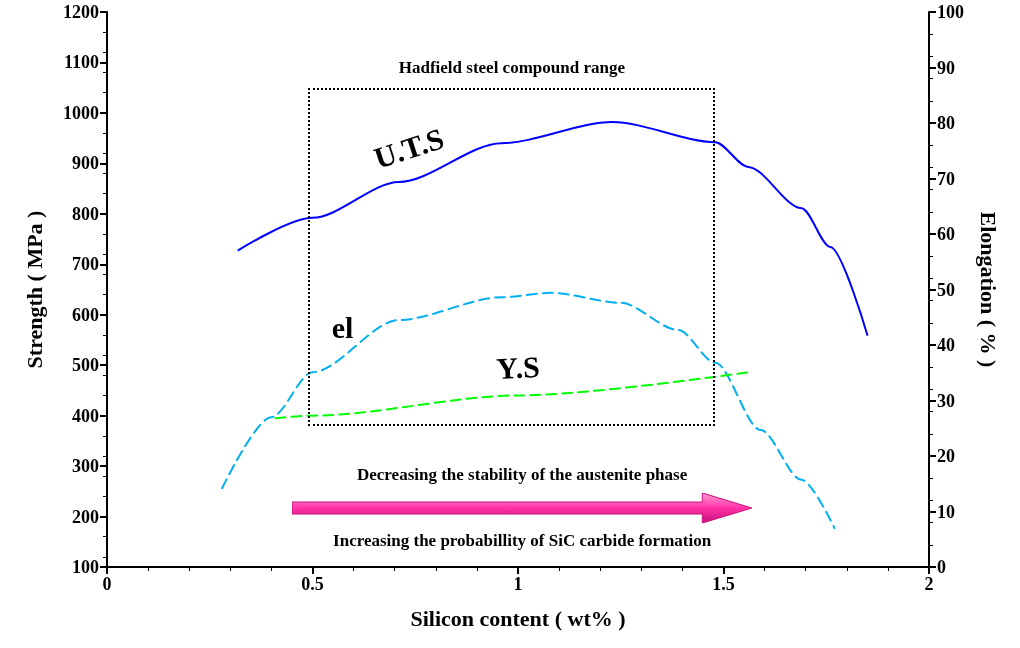 This screenshot has height=648, width=1020. I want to click on text: U.T.S, so click(408, 148).